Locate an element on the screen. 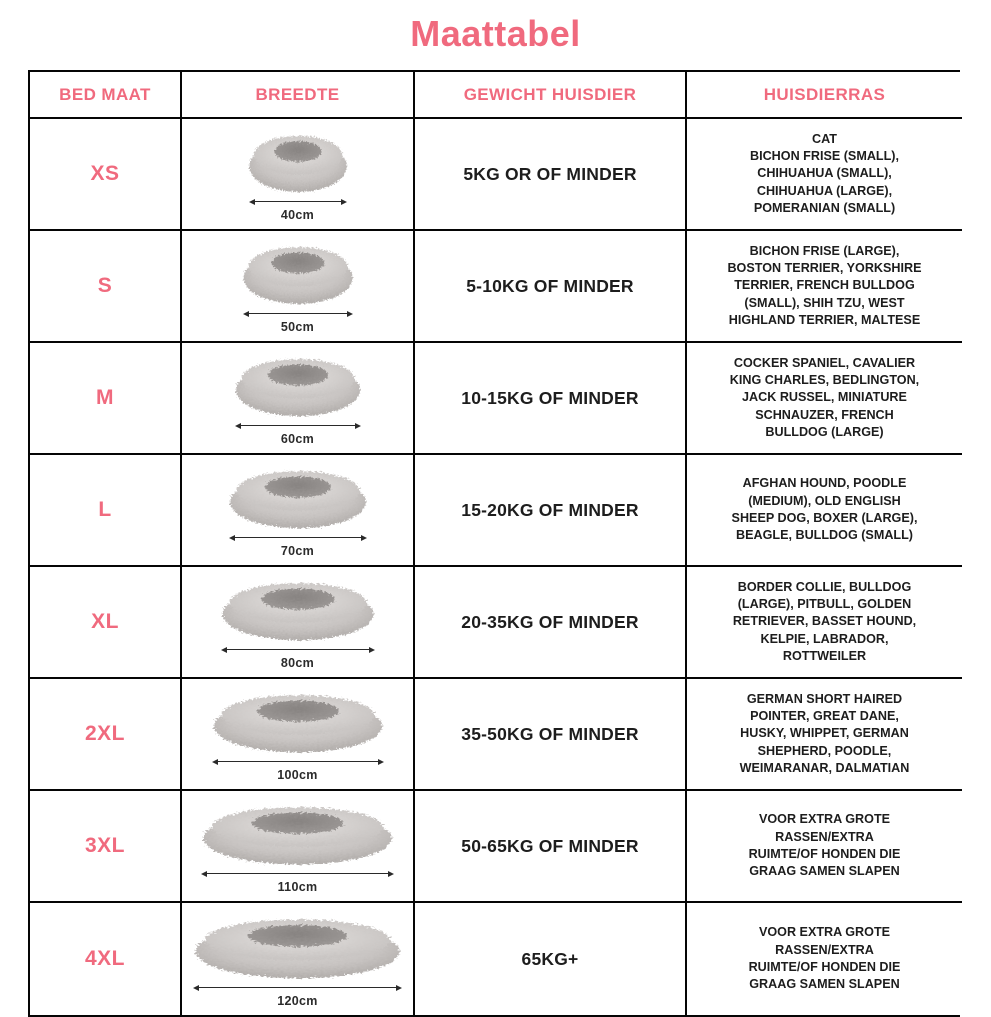 The height and width of the screenshot is (1017, 991). bed-size-cell: XL is located at coordinates (106, 623).